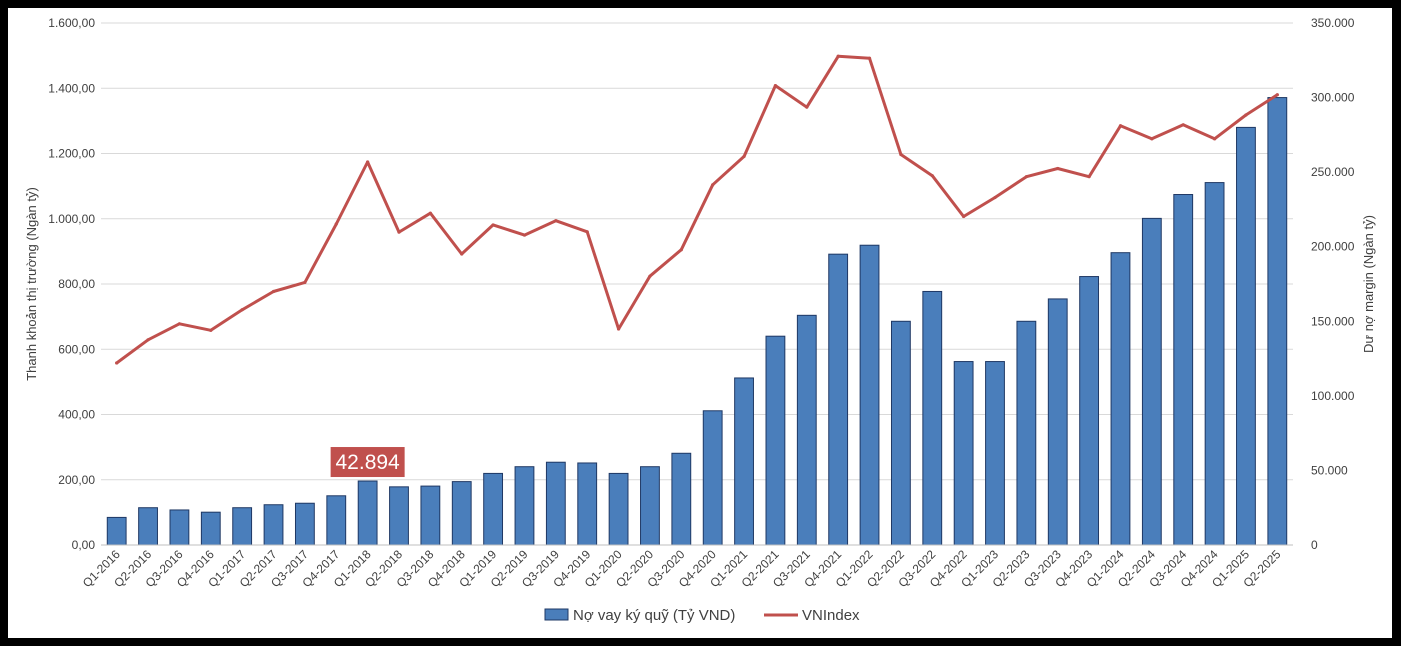 The width and height of the screenshot is (1401, 646). Describe the element at coordinates (1329, 470) in the screenshot. I see `right-axis-tick-label: 50.000` at that location.